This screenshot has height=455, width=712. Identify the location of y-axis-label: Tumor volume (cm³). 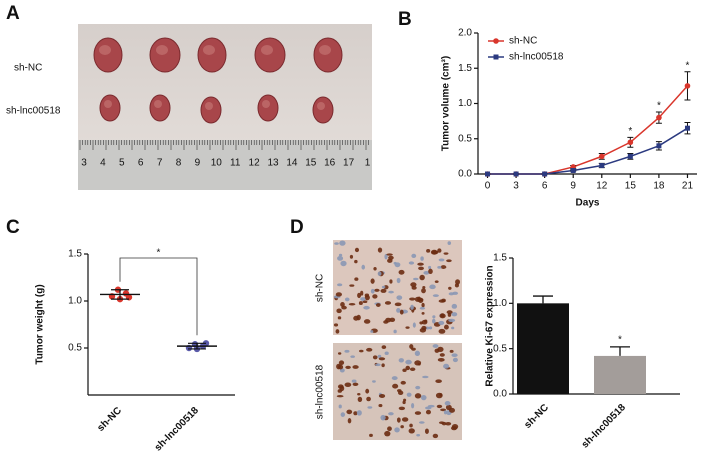
(446, 103).